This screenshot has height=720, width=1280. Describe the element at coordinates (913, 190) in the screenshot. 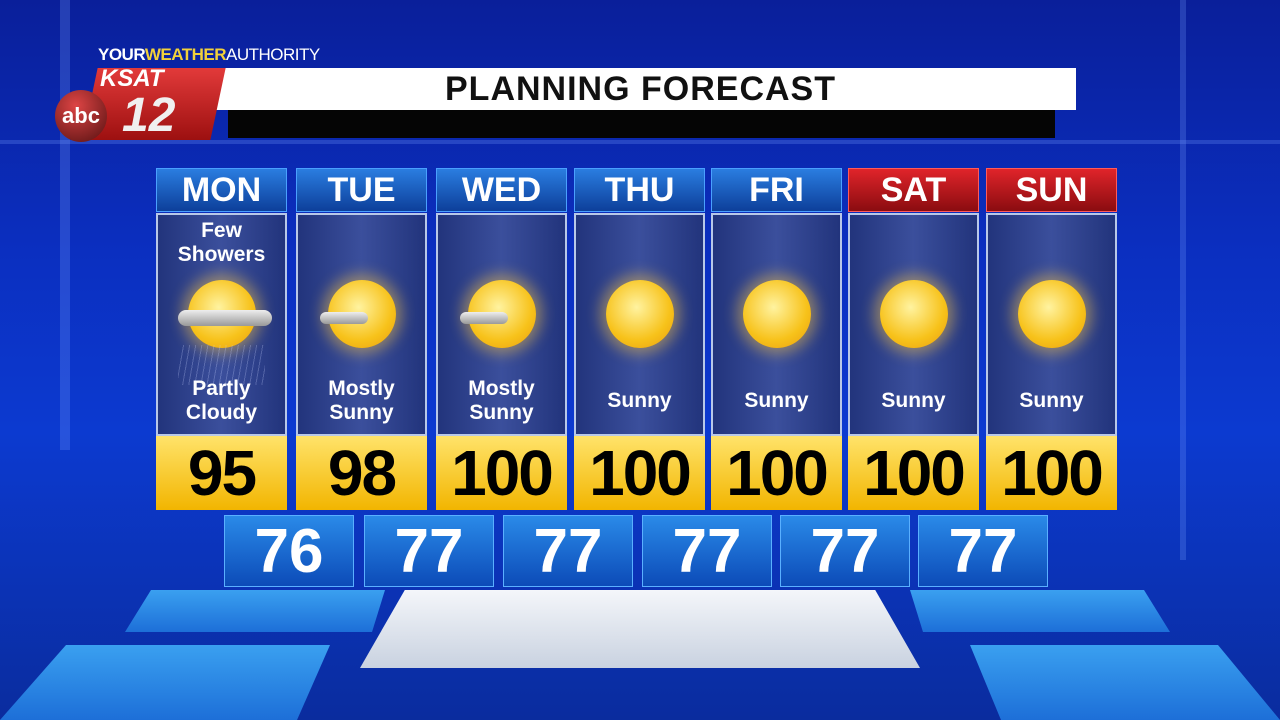

I see `day-header: SAT` at that location.